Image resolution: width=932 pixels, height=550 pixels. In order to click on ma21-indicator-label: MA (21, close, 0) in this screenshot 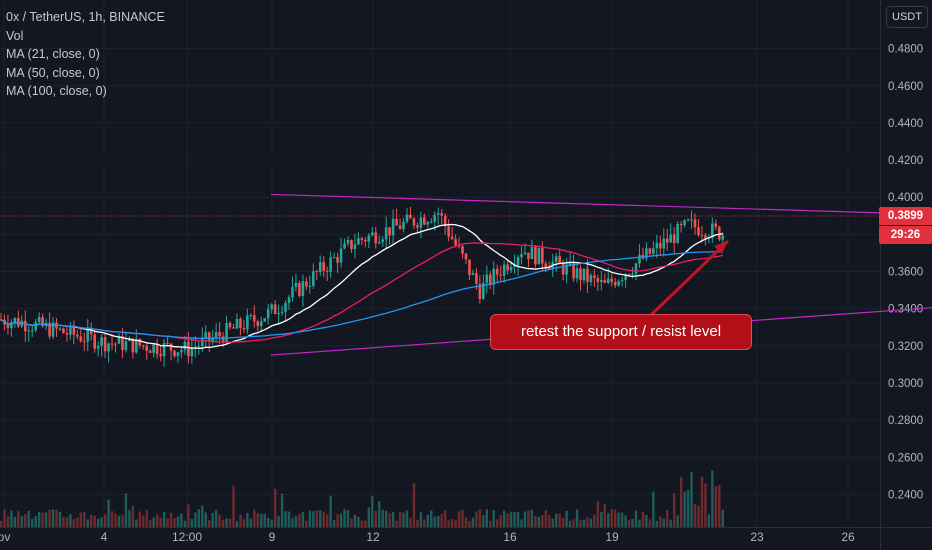, I will do `click(53, 54)`.